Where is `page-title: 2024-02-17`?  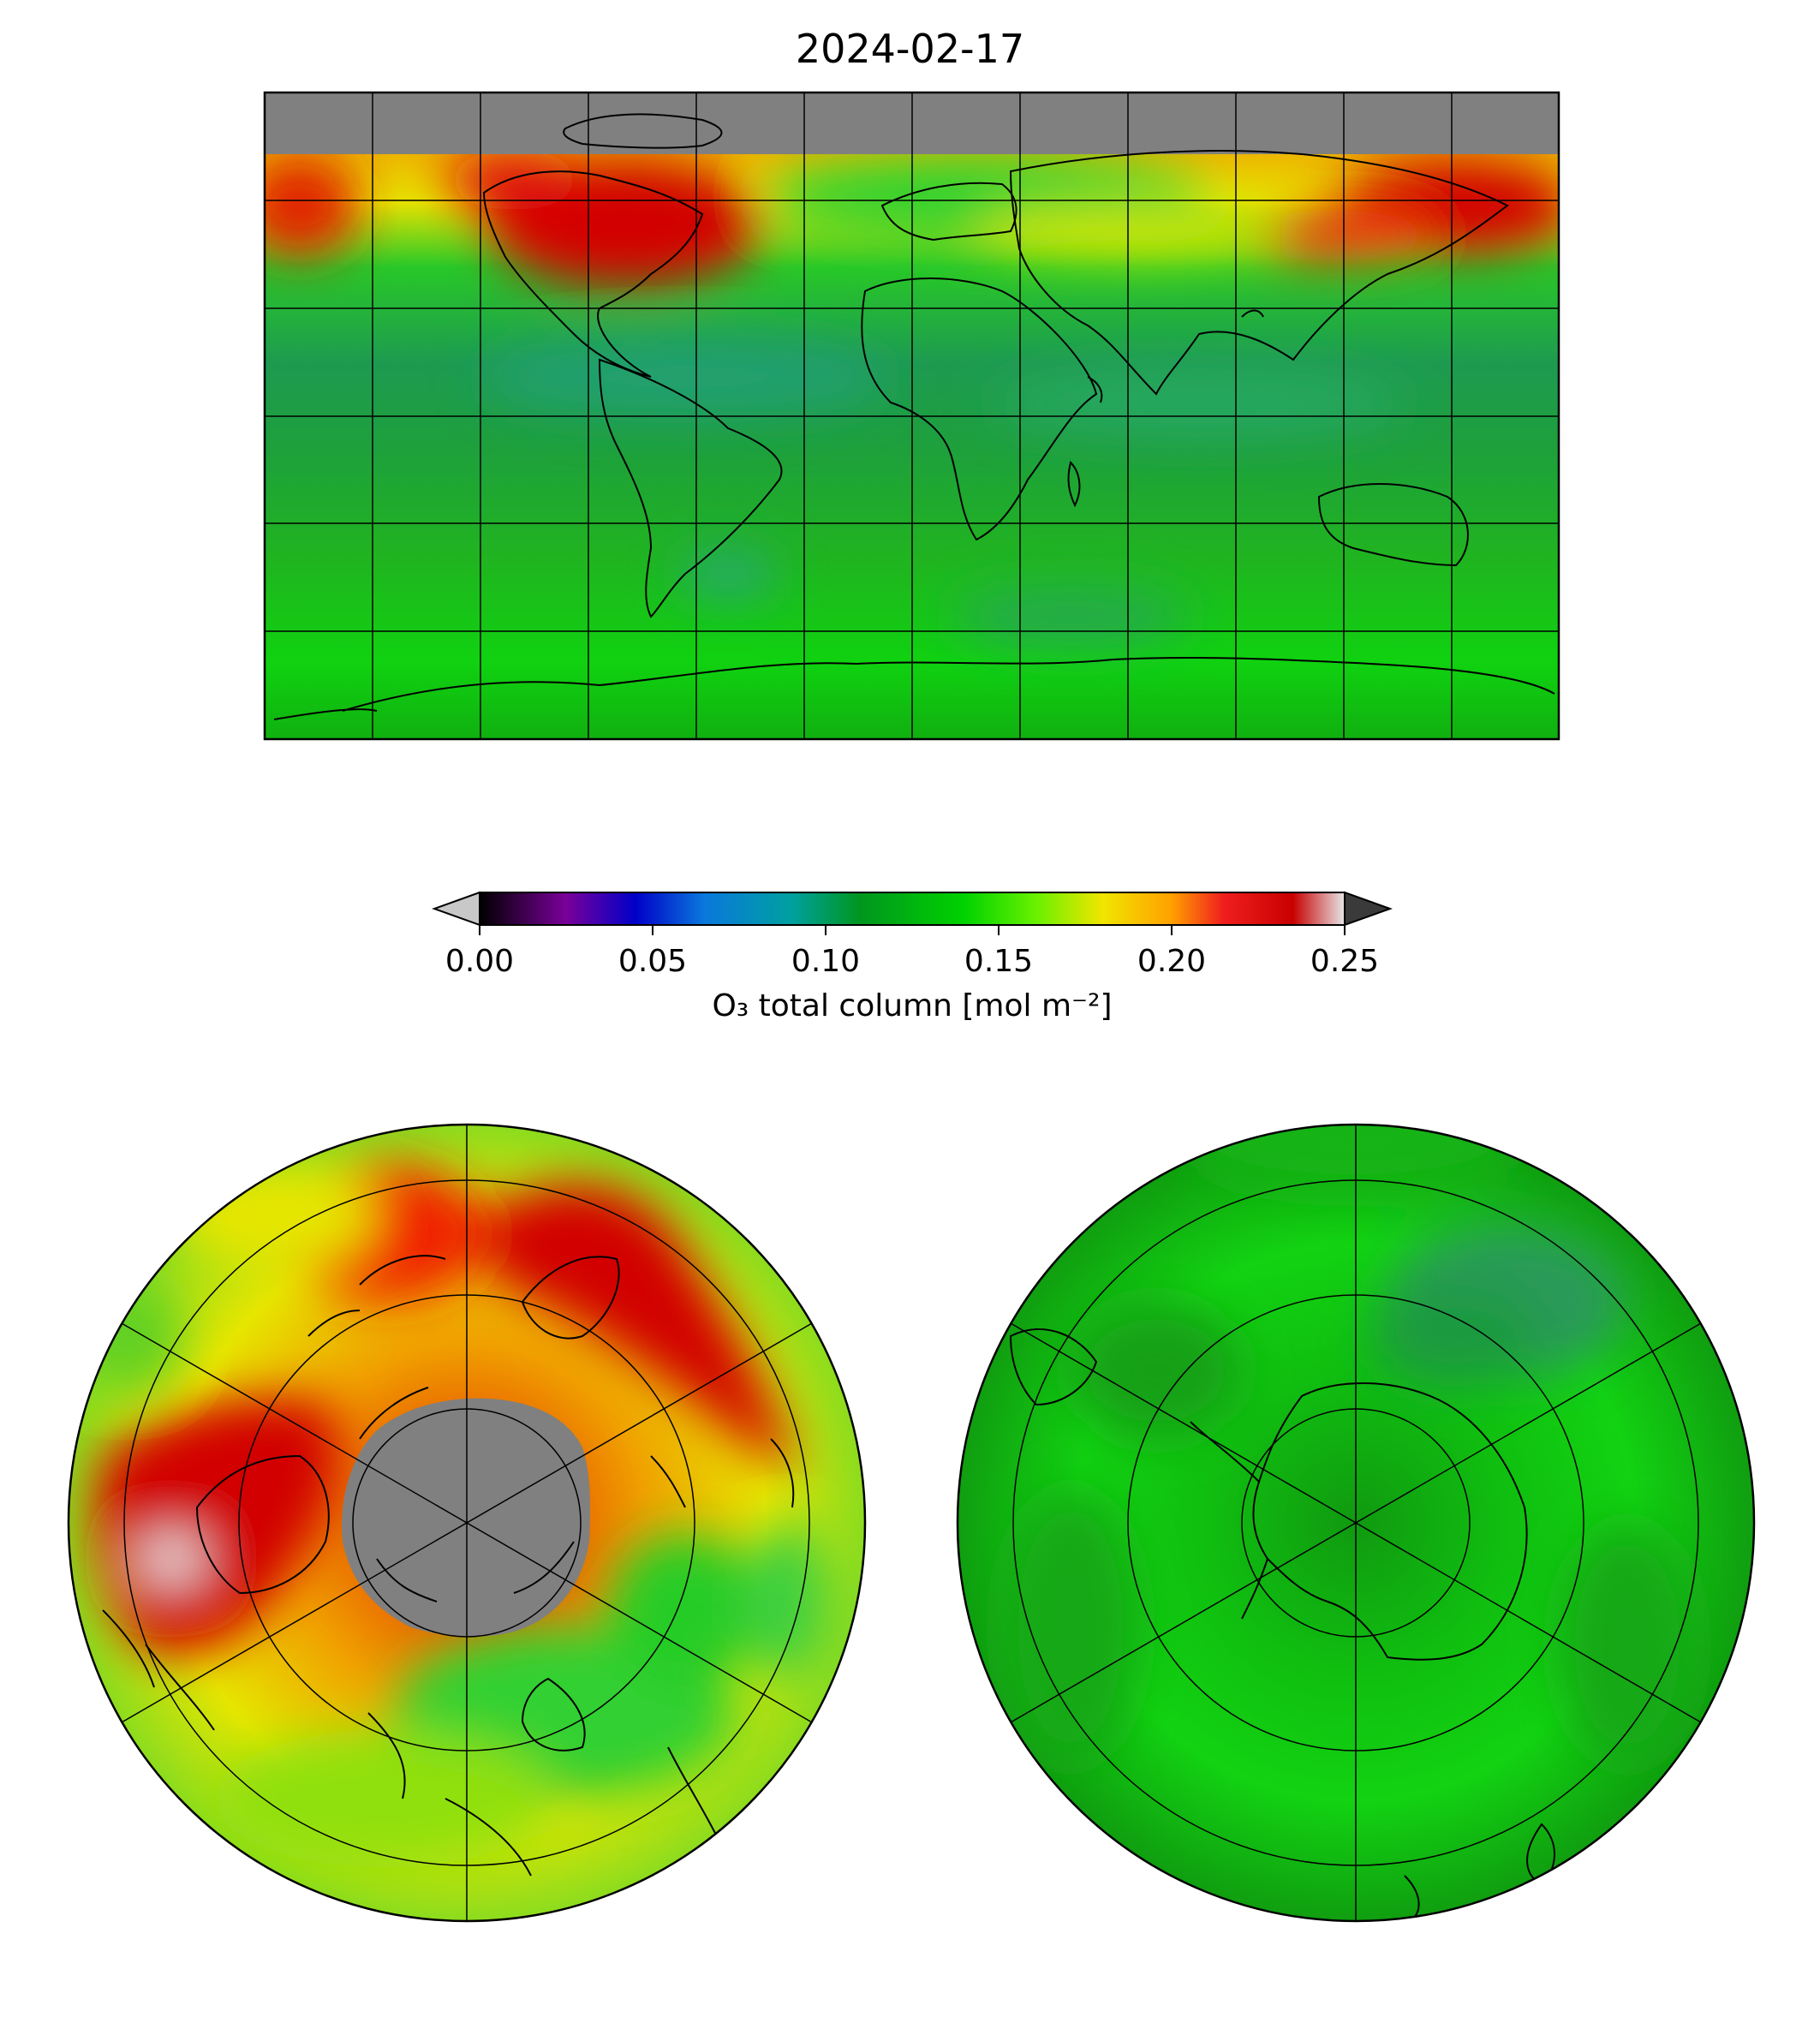
page-title: 2024-02-17 is located at coordinates (910, 49).